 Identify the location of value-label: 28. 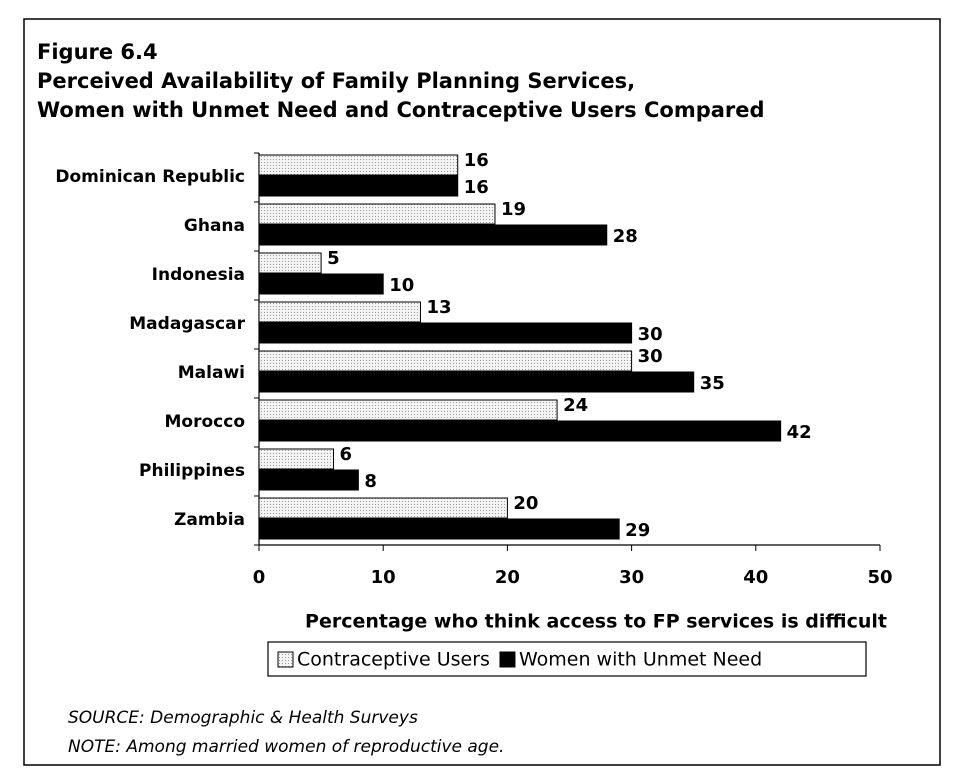
(625, 236).